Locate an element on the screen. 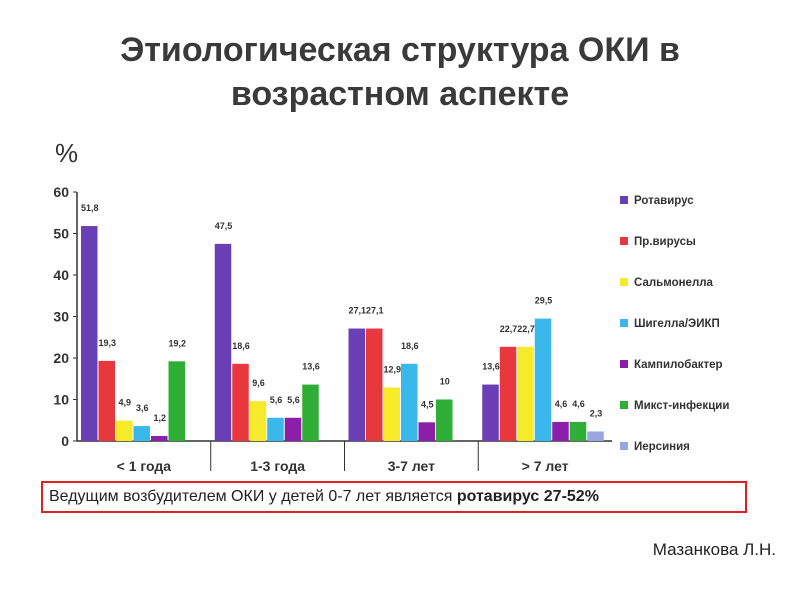 The height and width of the screenshot is (600, 800). data-label: 29,5 is located at coordinates (544, 301).